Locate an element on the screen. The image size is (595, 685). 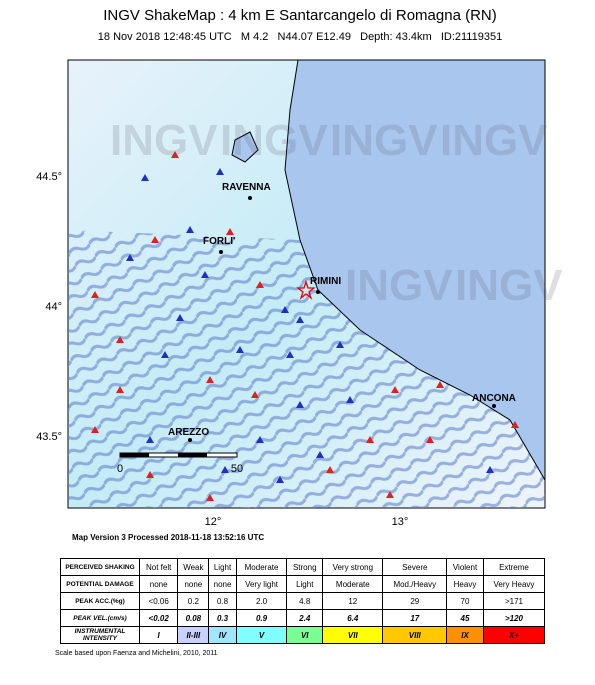
legend-cell: V is located at coordinates (261, 635).